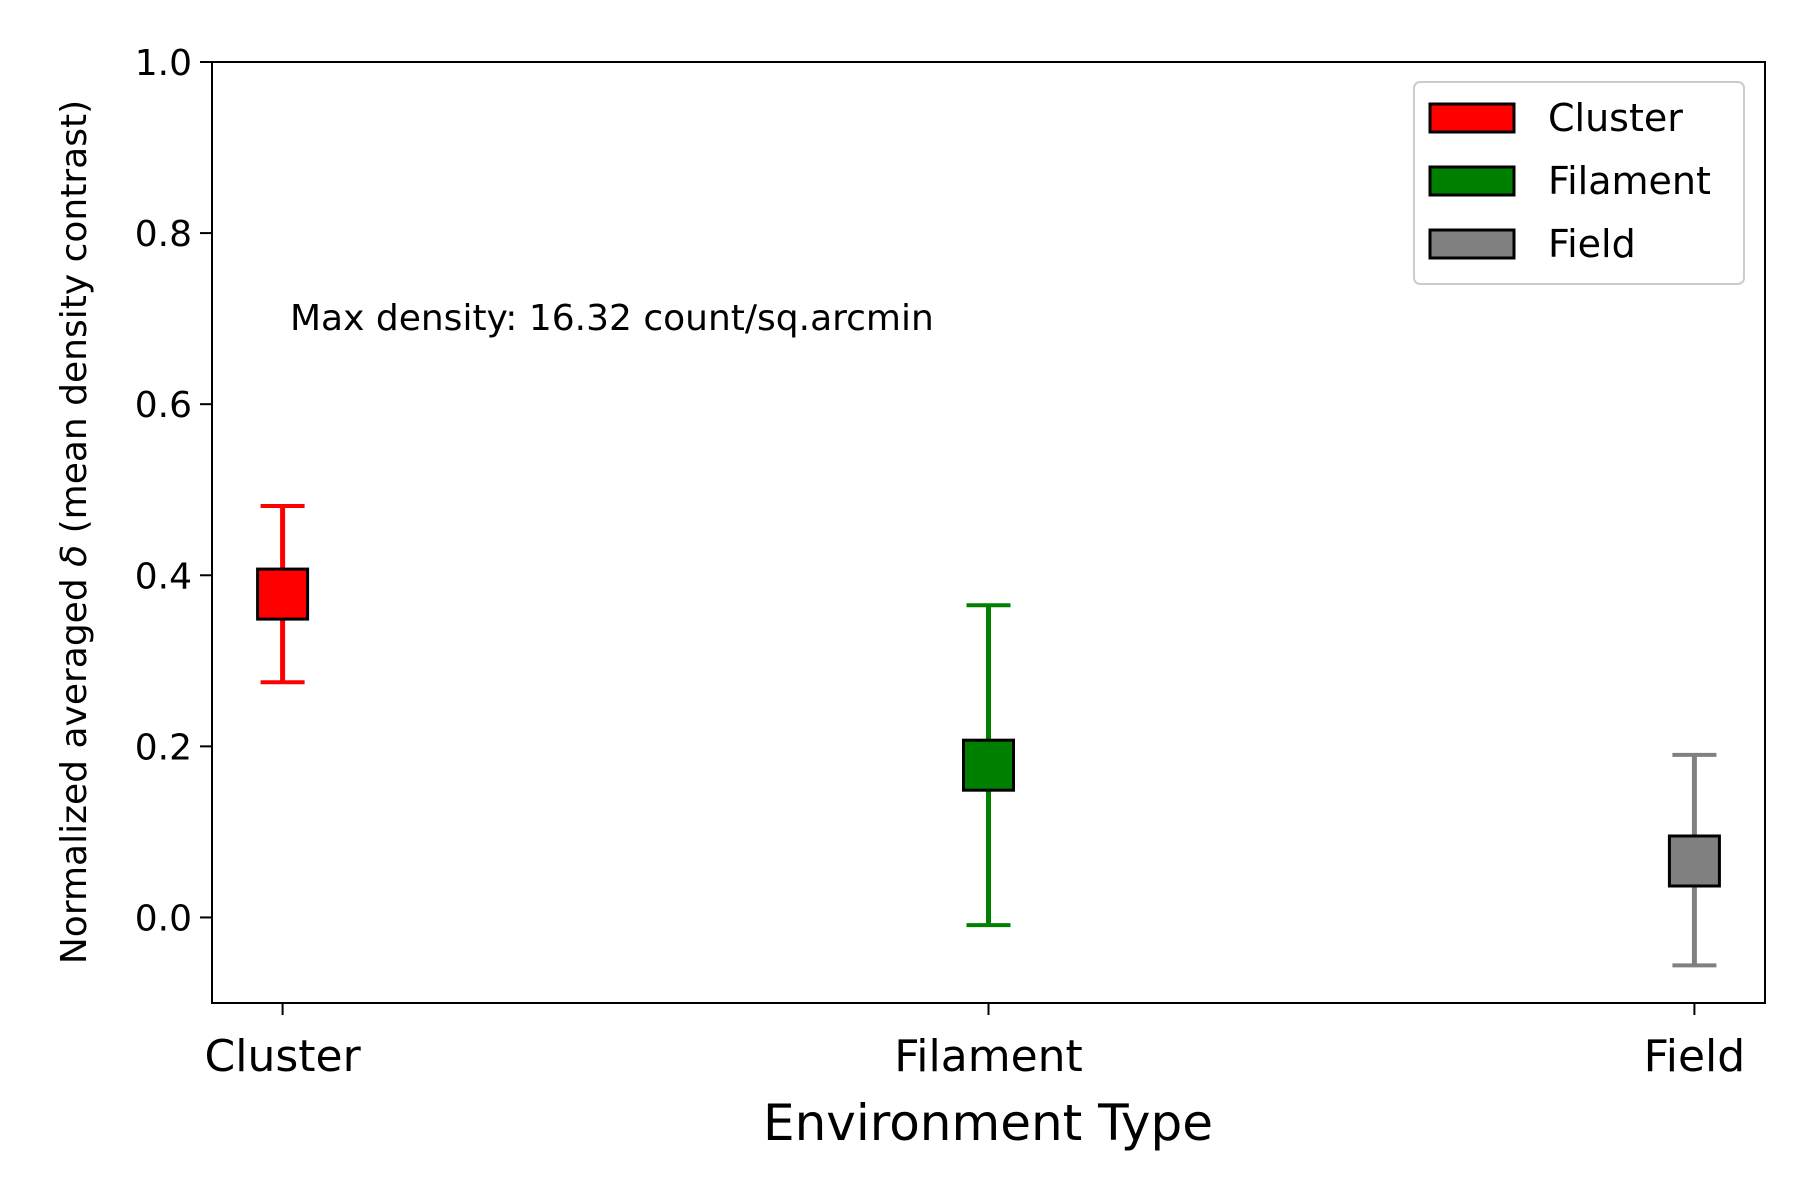  What do you see at coordinates (1592, 244) in the screenshot?
I see `legend-label-field: Field` at bounding box center [1592, 244].